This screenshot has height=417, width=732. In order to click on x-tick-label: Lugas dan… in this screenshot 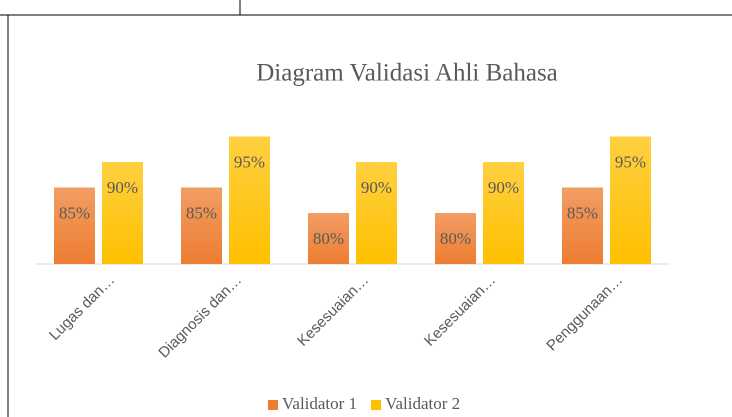, I will do `click(82, 308)`.